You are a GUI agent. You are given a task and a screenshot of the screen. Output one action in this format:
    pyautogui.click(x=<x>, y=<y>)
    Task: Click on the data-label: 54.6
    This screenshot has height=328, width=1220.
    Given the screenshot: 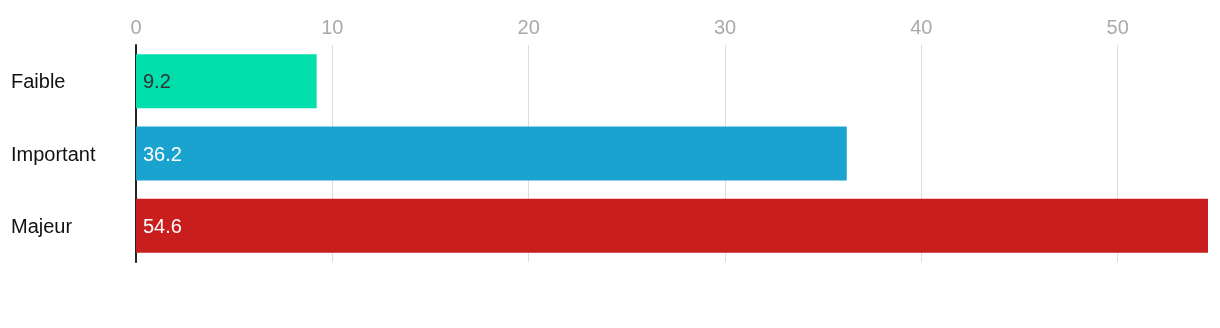 What is the action you would take?
    pyautogui.click(x=162, y=225)
    